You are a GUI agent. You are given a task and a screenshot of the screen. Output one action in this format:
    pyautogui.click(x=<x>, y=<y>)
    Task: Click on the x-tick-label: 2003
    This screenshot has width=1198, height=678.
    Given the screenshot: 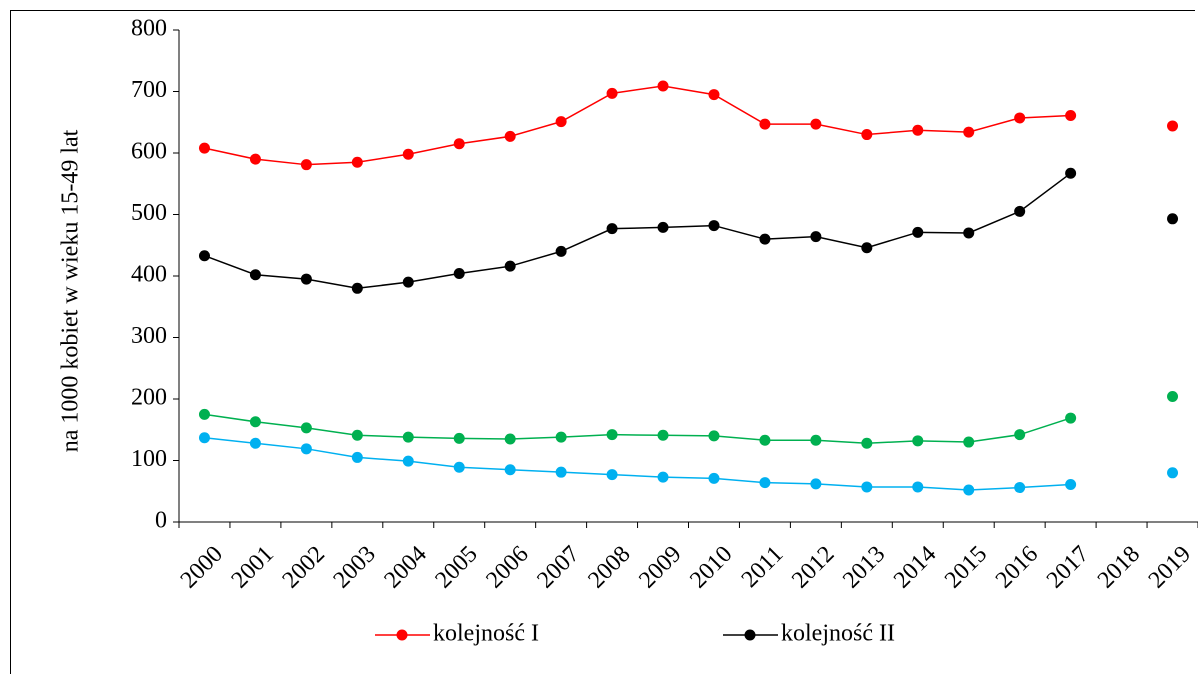 What is the action you would take?
    pyautogui.click(x=355, y=567)
    